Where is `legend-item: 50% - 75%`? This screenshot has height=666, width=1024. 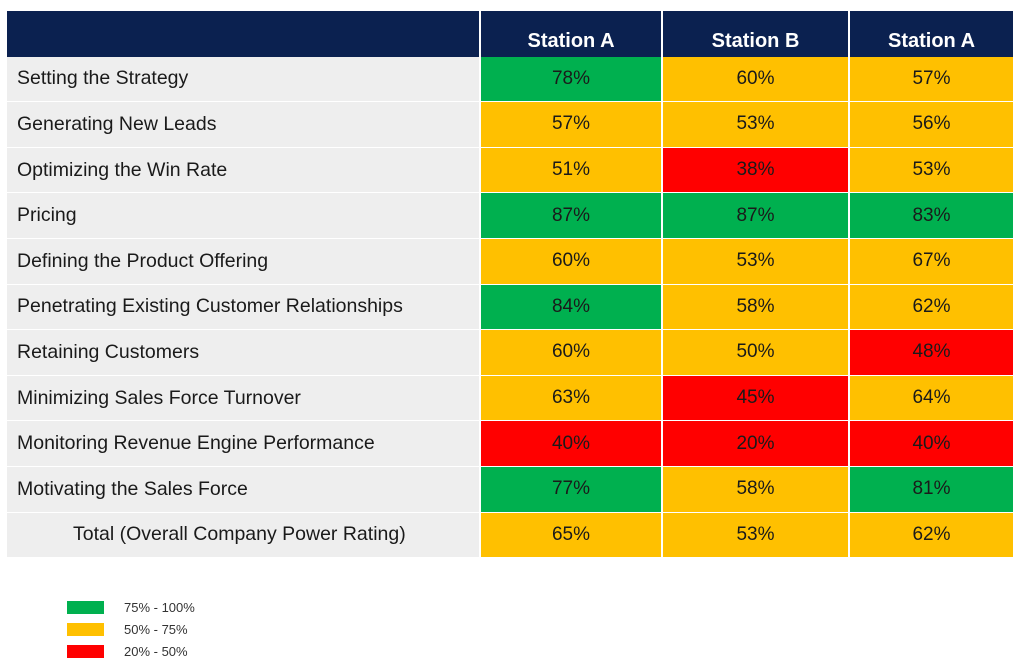 legend-item: 50% - 75% is located at coordinates (131, 629).